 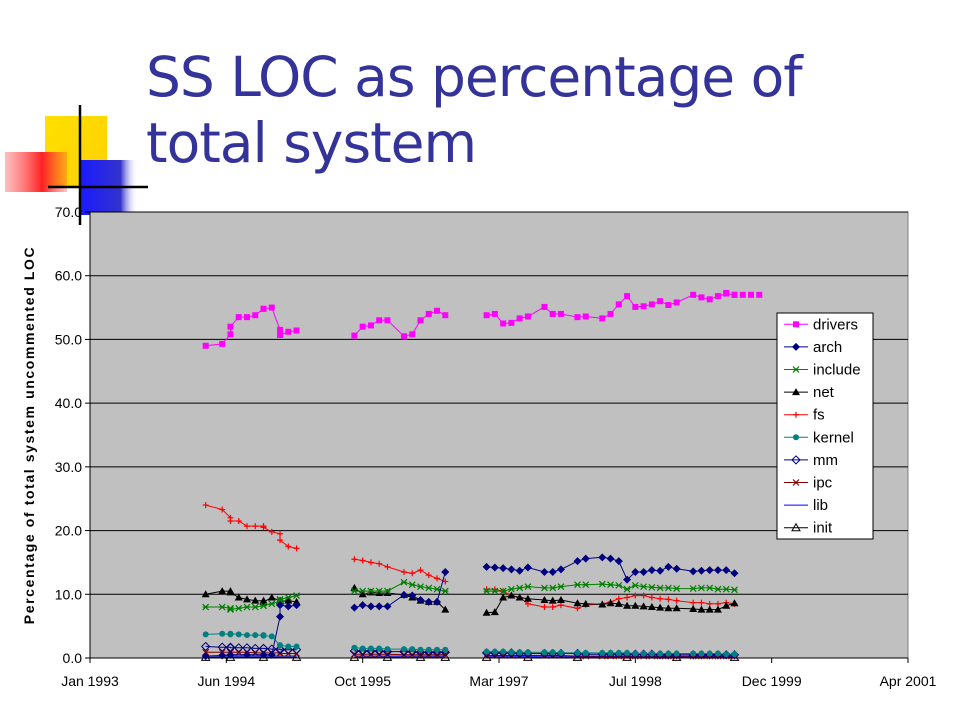 What do you see at coordinates (470, 557) in the screenshot?
I see `series-fs` at bounding box center [470, 557].